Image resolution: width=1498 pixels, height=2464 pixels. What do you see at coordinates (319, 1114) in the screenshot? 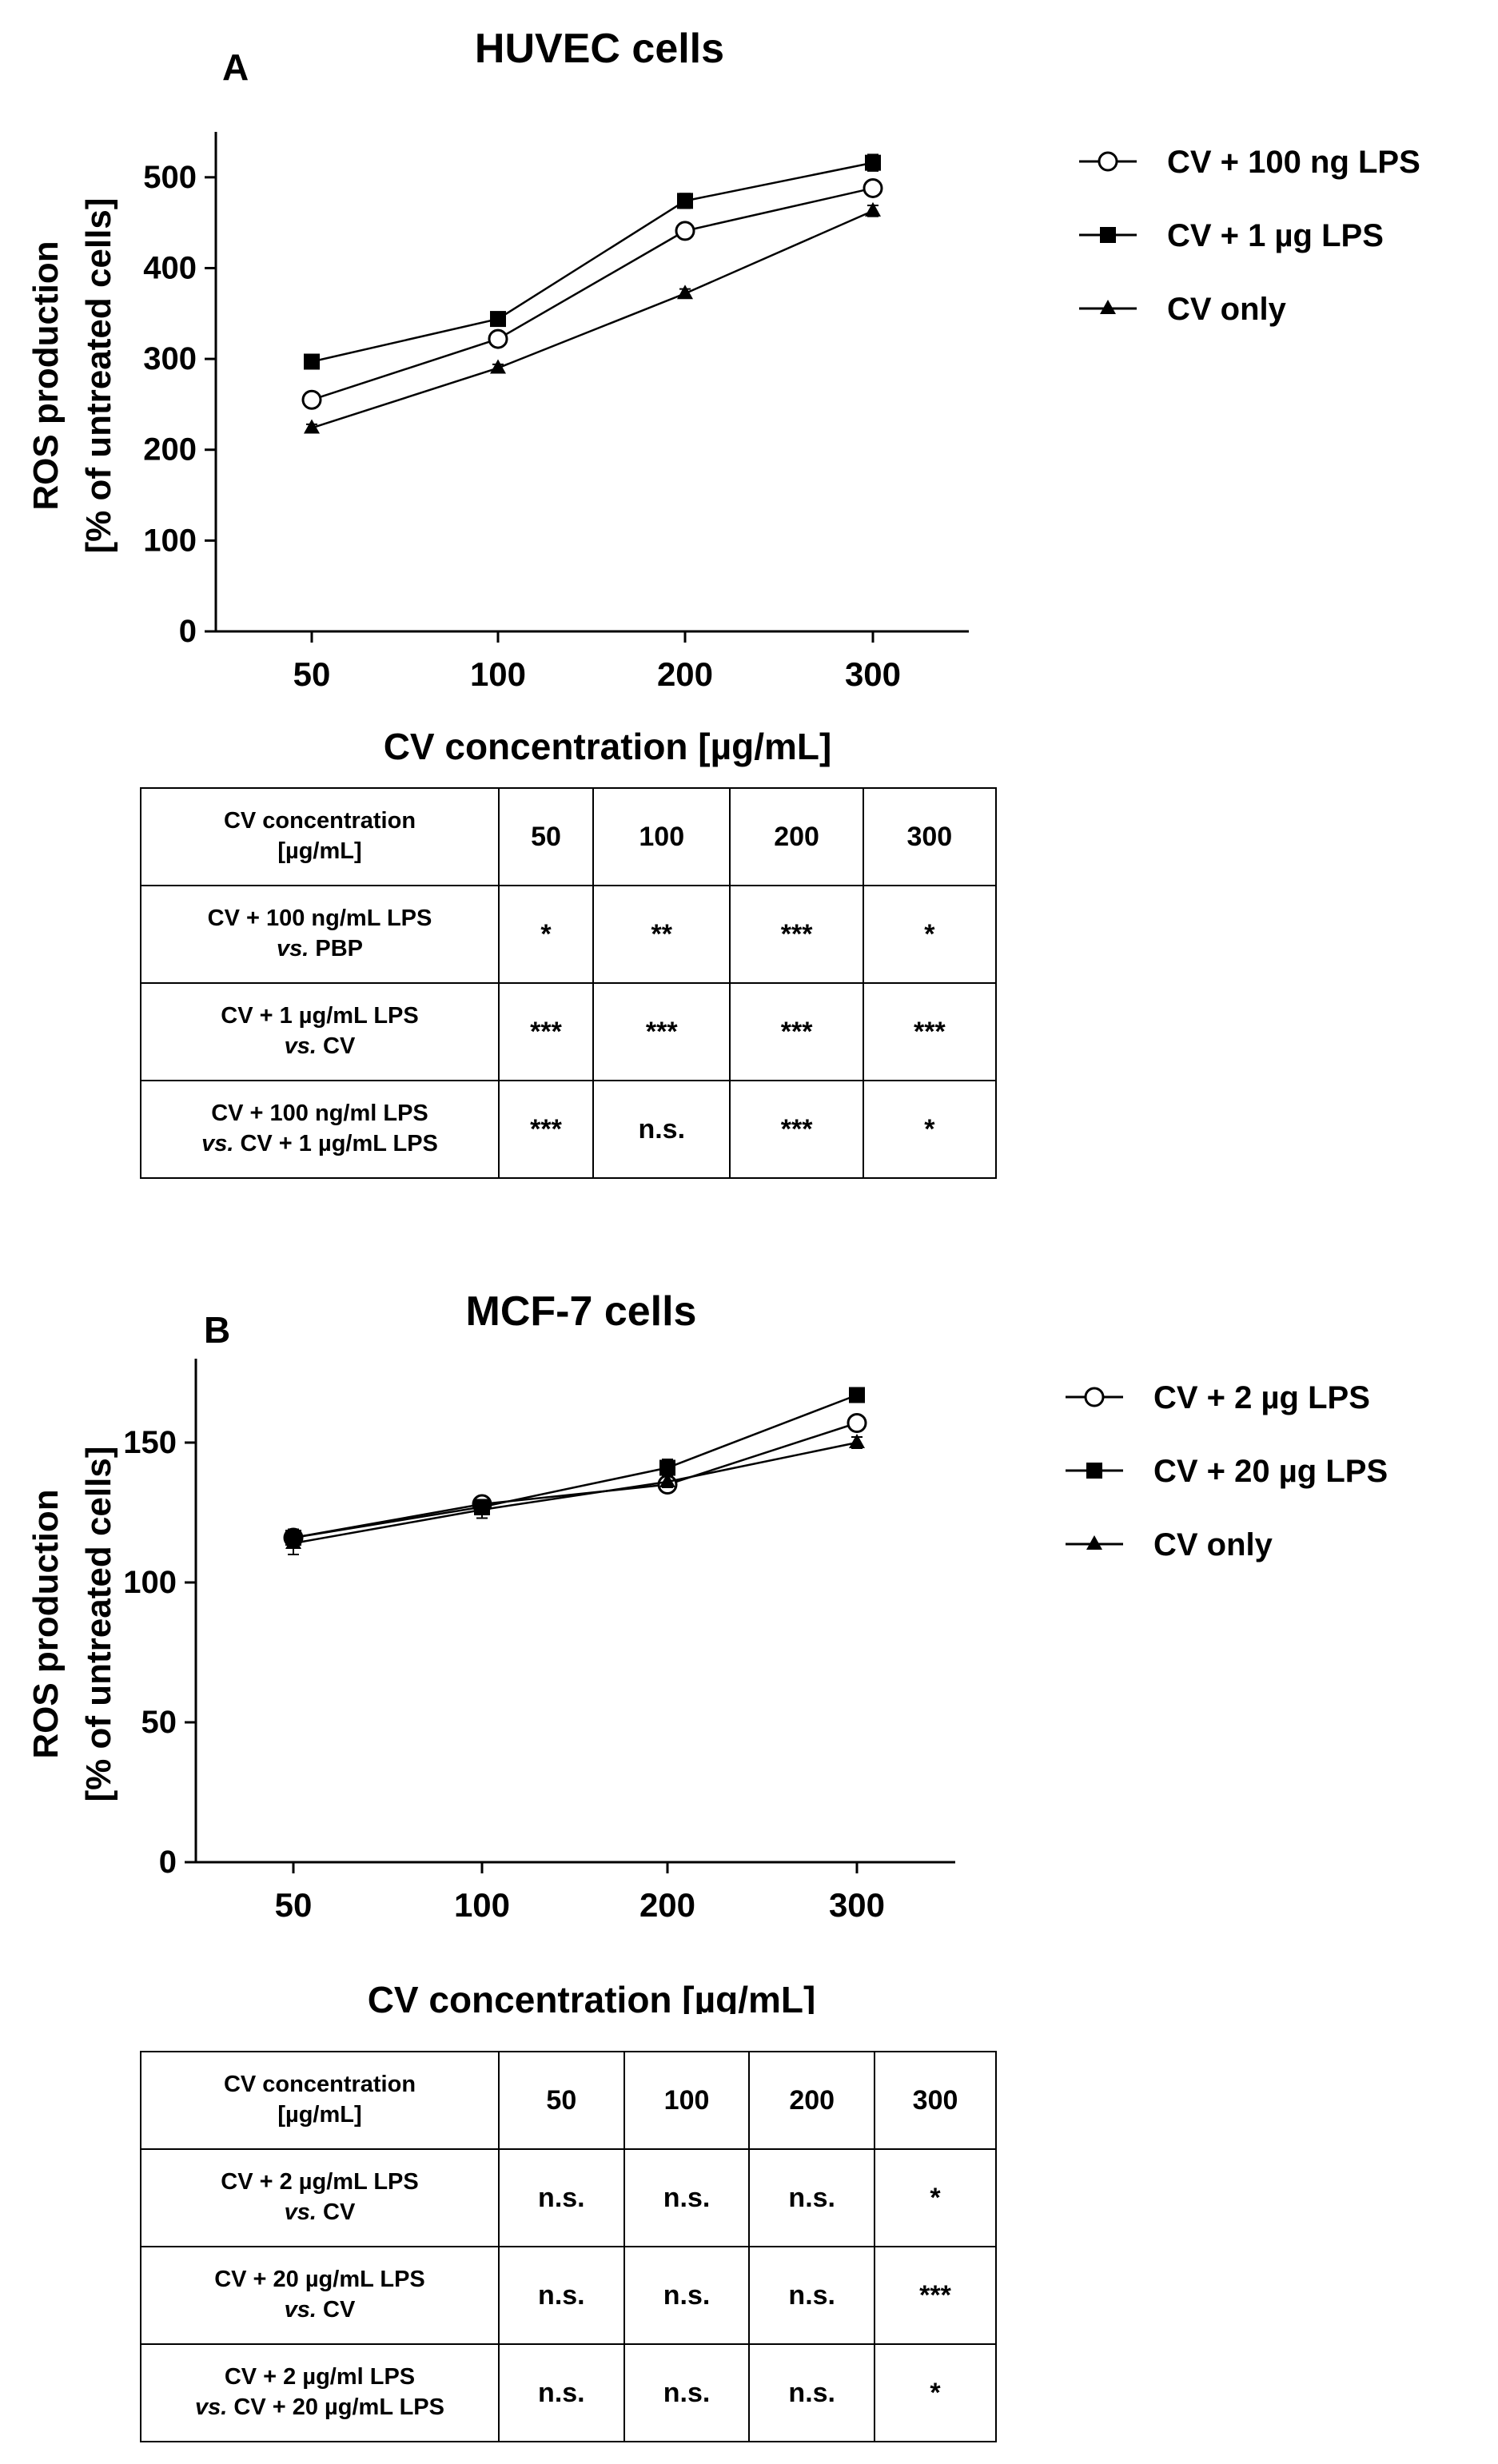
I see `row-label-line1: CV + 100 ng/ml LPS` at bounding box center [319, 1114].